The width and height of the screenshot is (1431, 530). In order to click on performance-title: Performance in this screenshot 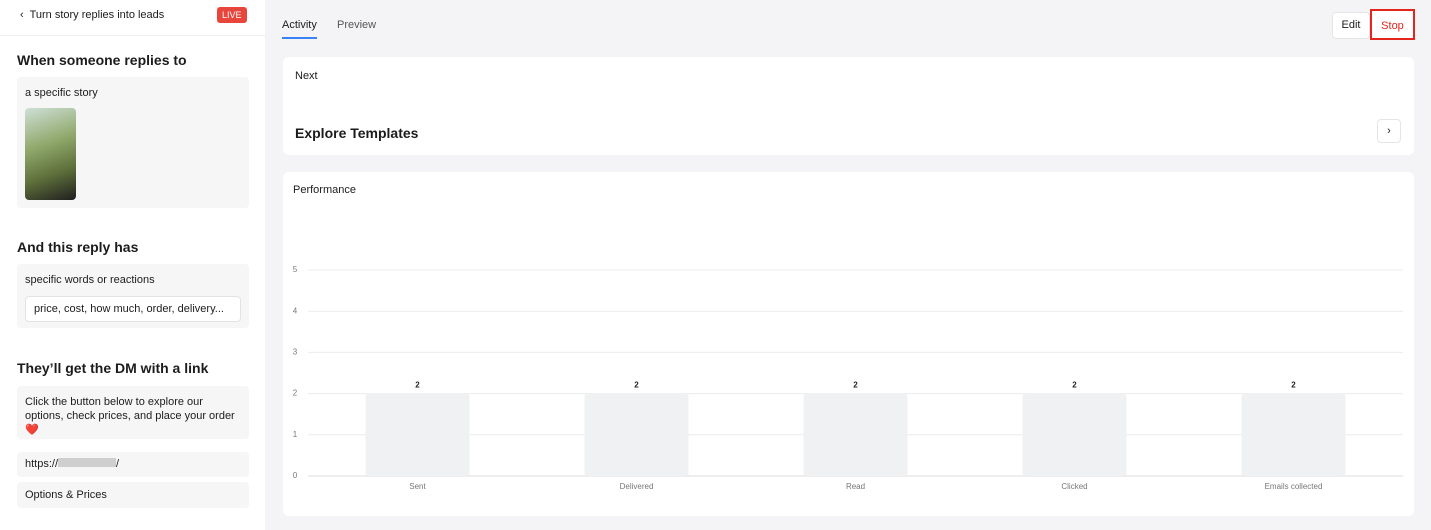, I will do `click(324, 190)`.